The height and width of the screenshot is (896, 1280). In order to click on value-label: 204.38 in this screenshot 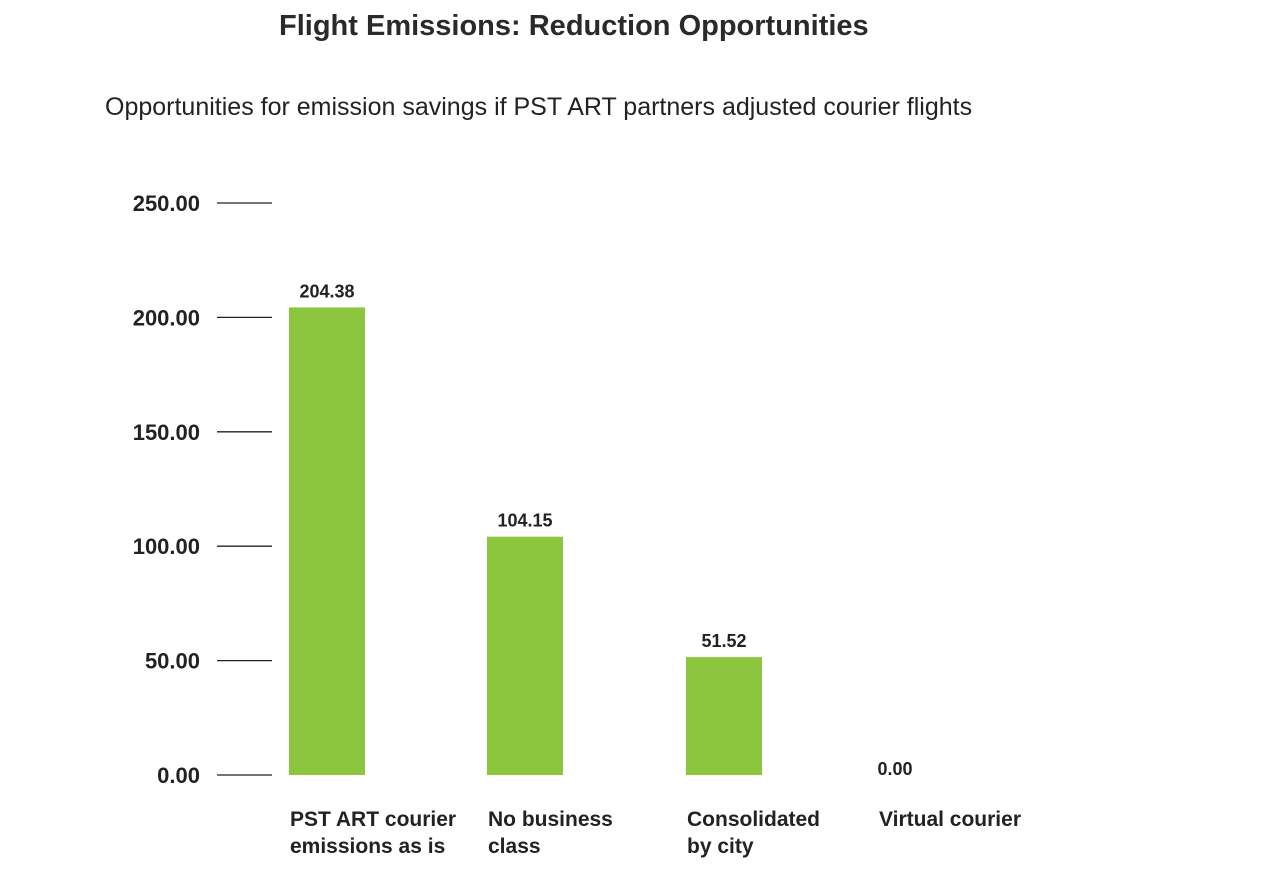, I will do `click(326, 291)`.